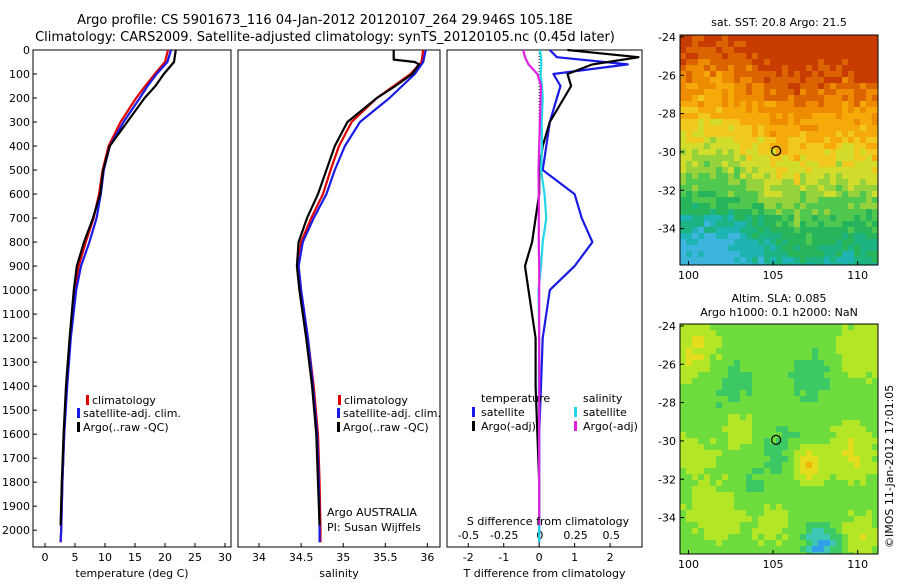  I want to click on depth-tick-label: 1800, so click(16, 482).